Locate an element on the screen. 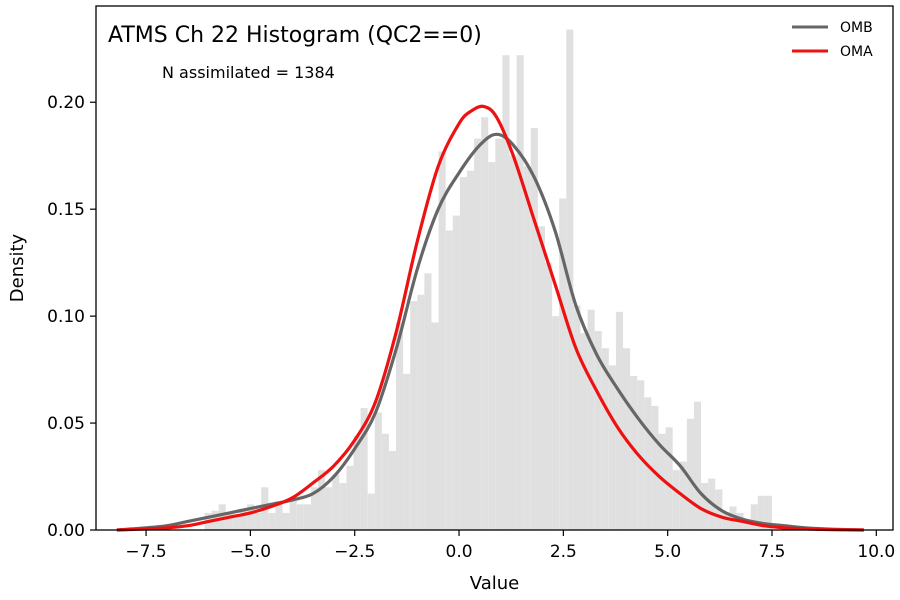 The image size is (900, 600). y-tick-label: 0.15 is located at coordinates (66, 210).